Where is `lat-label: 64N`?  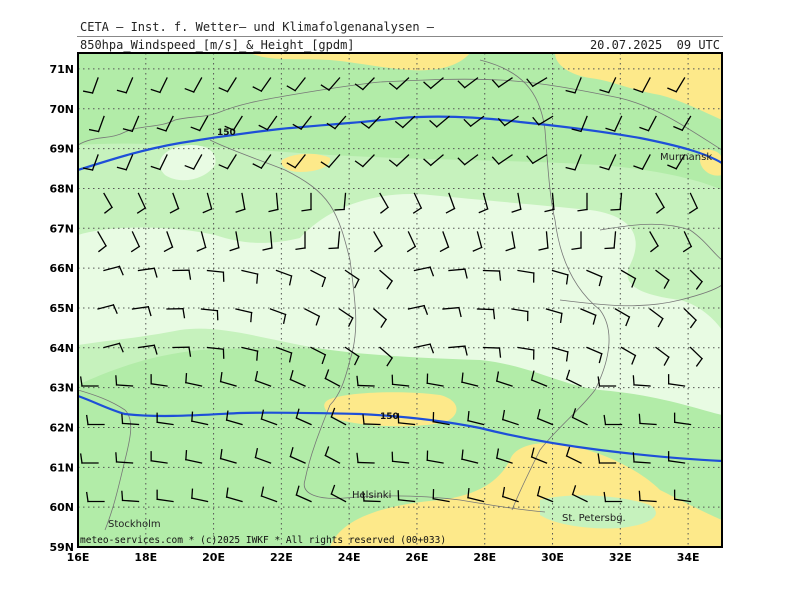 lat-label: 64N is located at coordinates (61, 348).